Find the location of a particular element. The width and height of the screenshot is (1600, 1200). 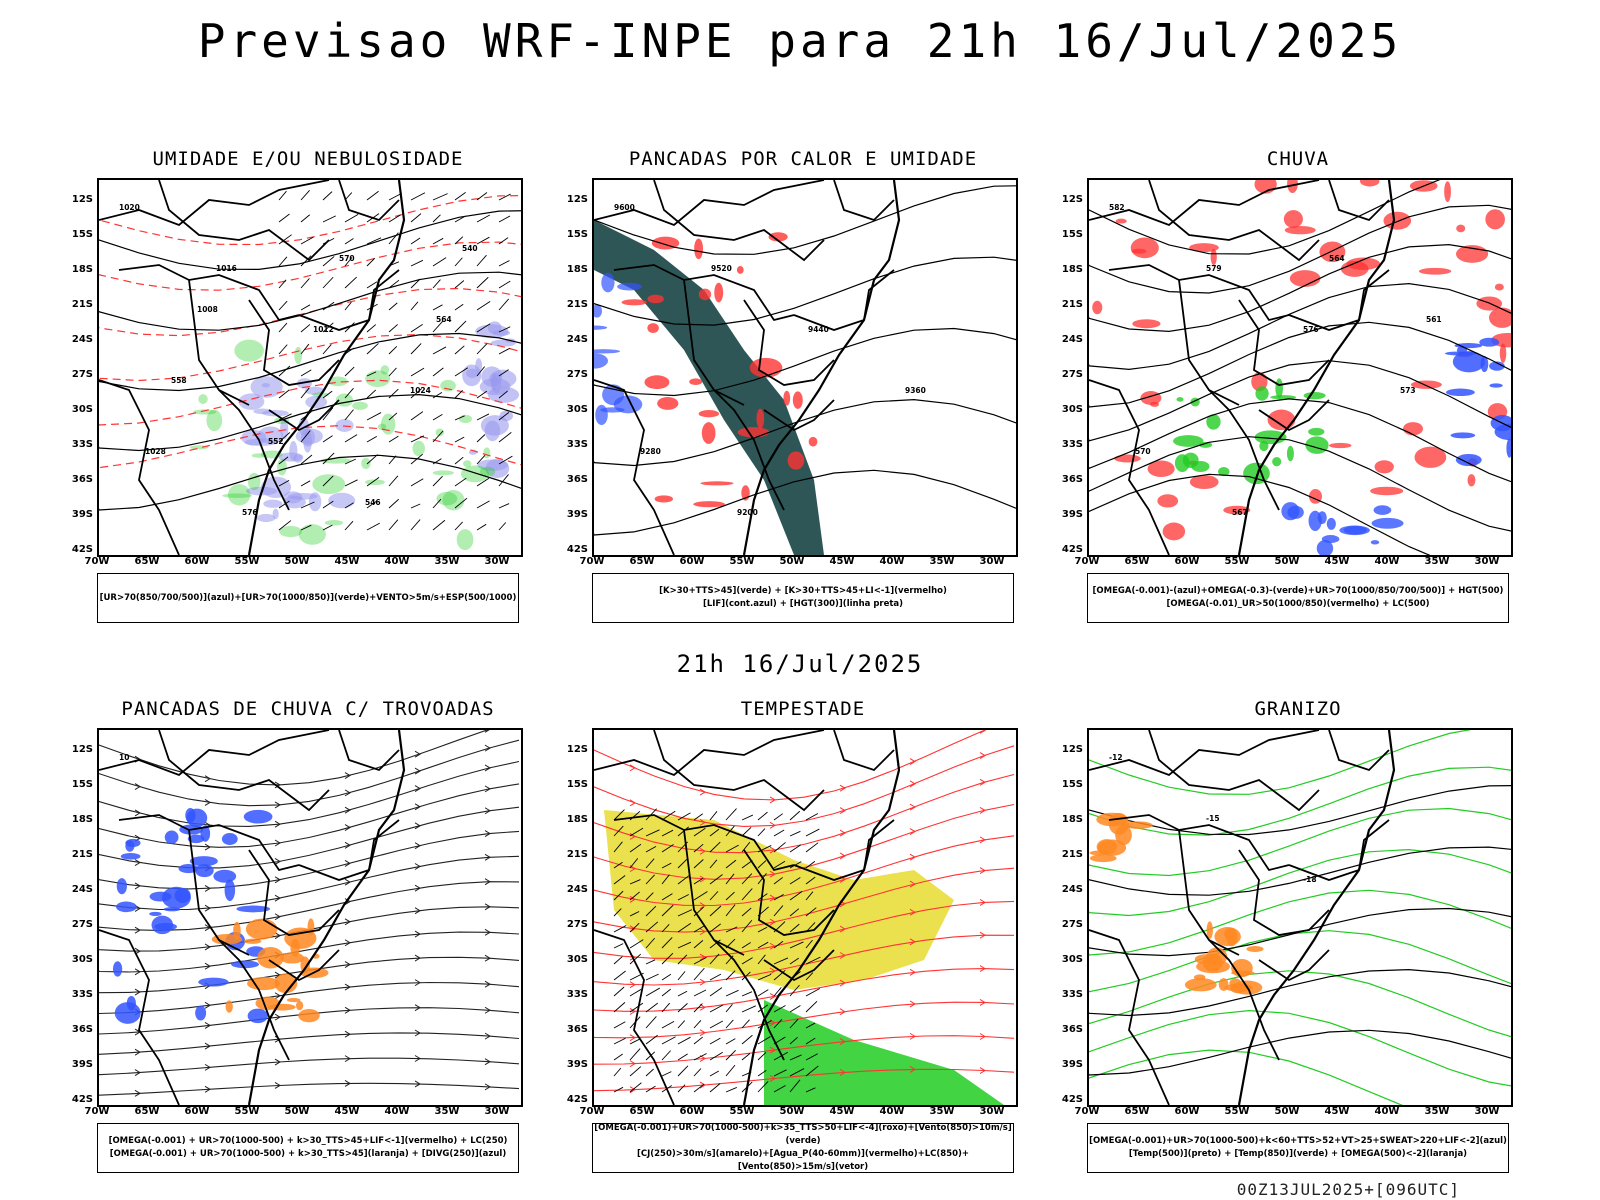

latitude-label: 36S is located at coordinates (82, 479).